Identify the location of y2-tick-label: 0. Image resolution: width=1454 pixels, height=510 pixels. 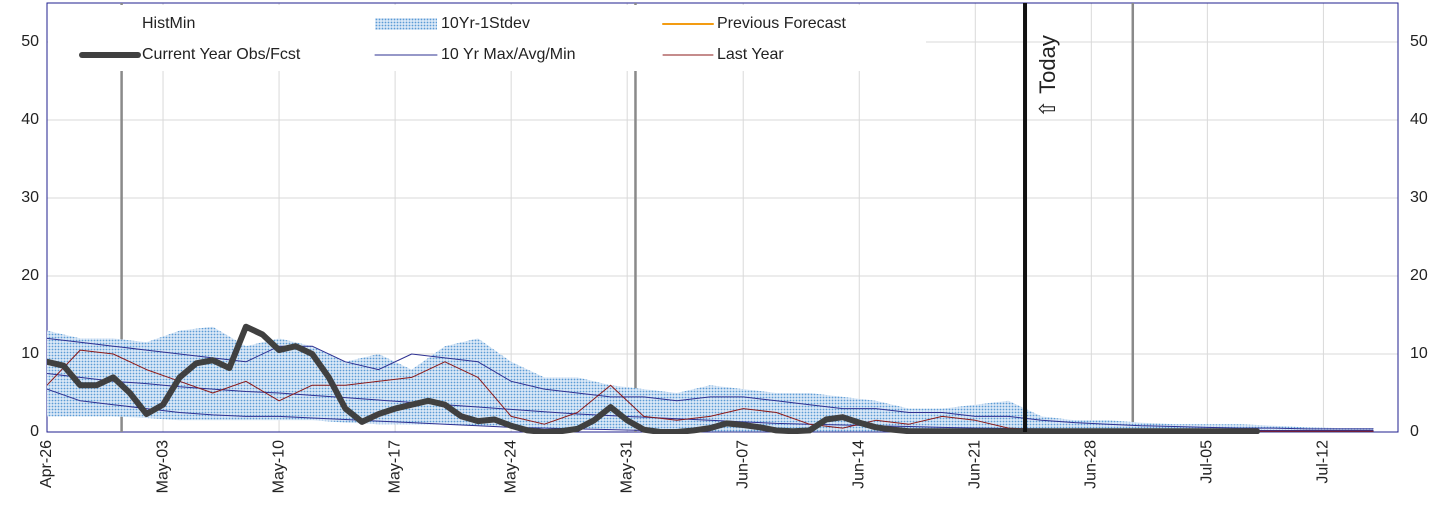
(1414, 431).